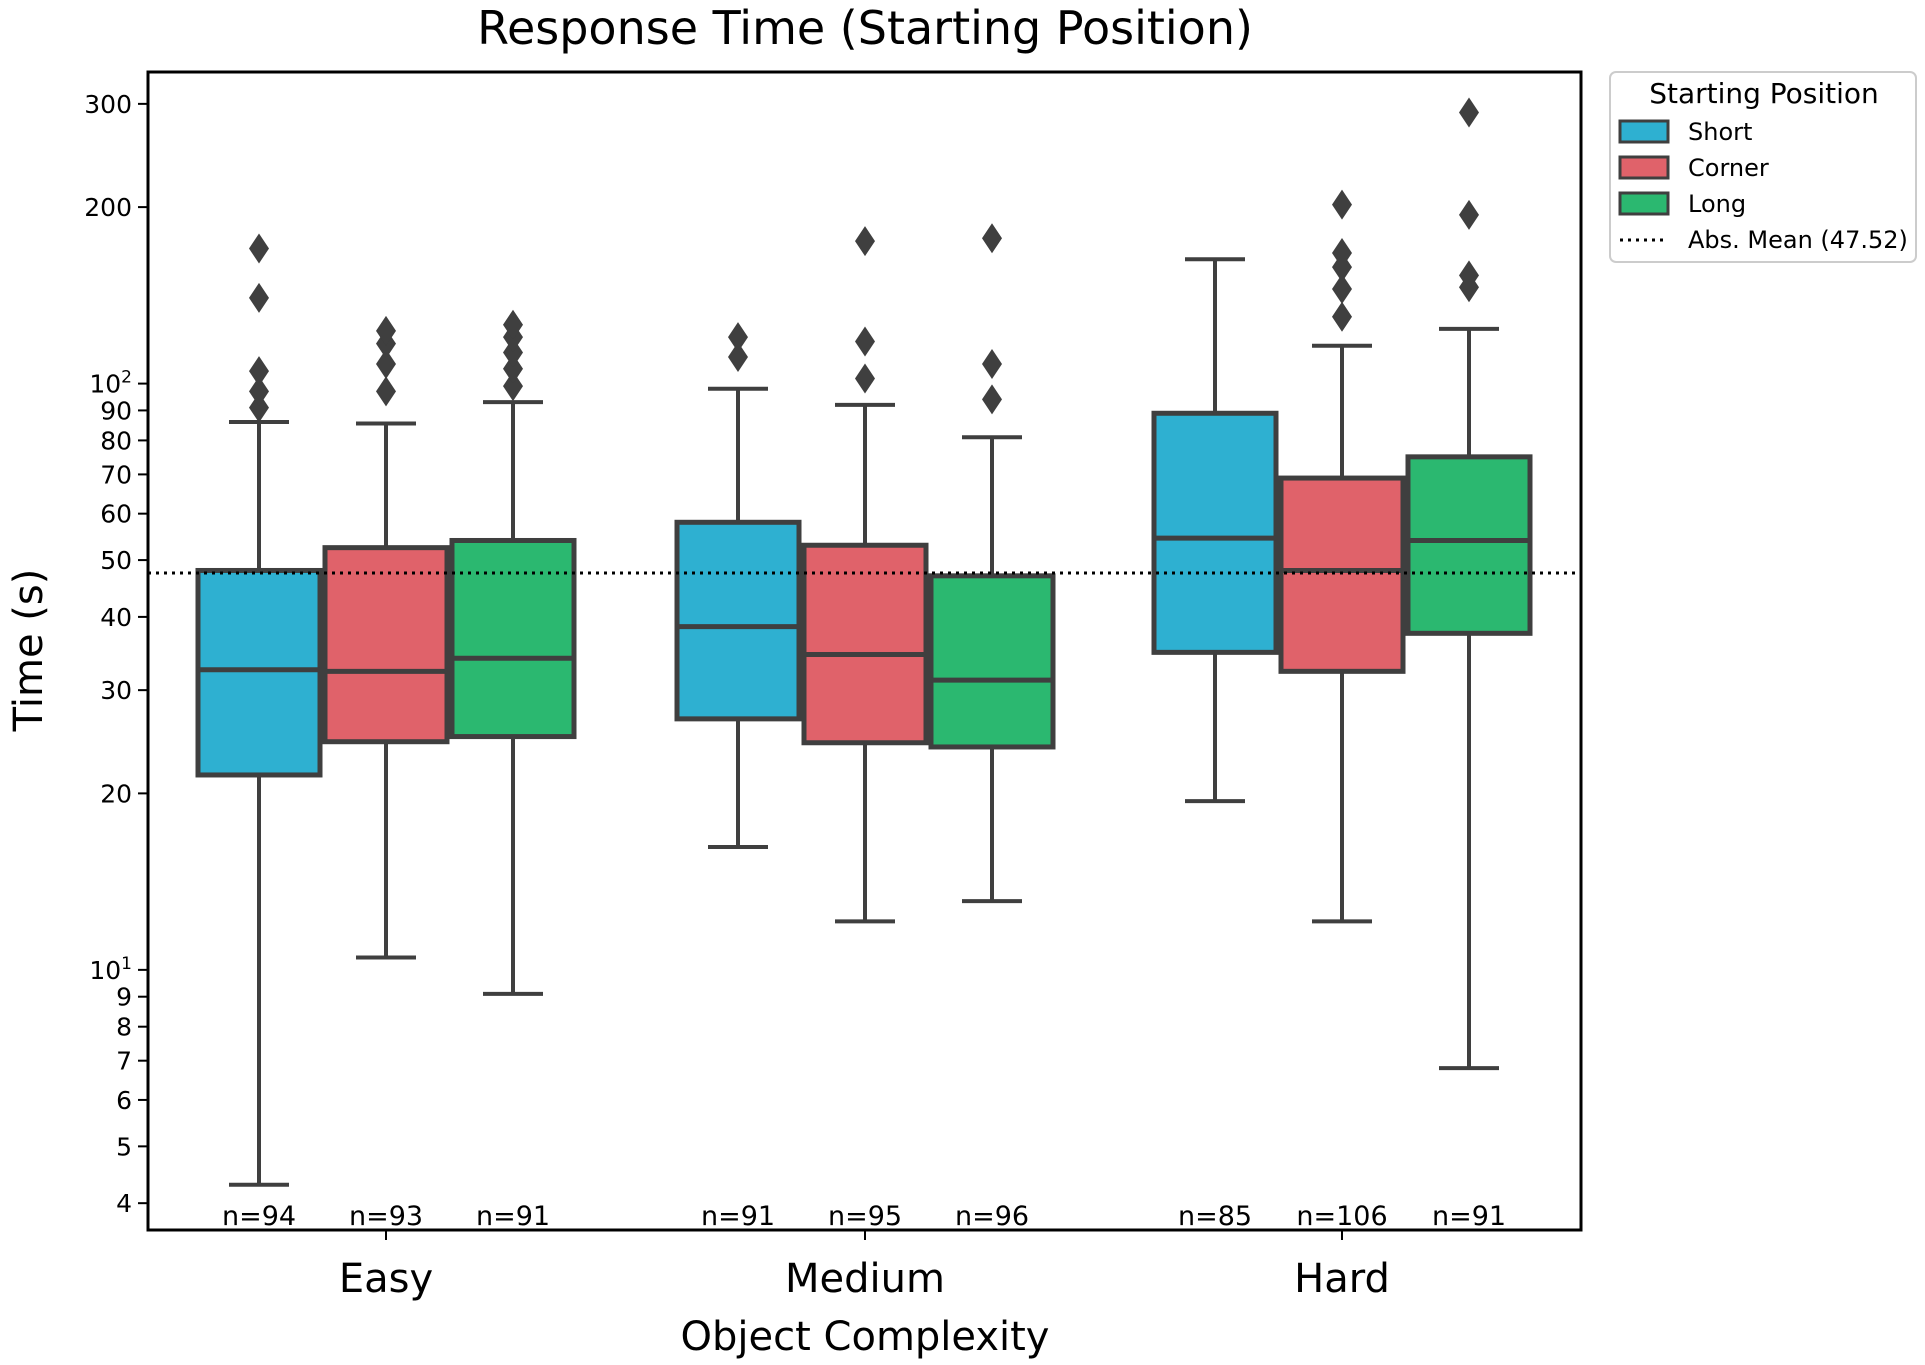 The width and height of the screenshot is (1925, 1365). Describe the element at coordinates (1728, 168) in the screenshot. I see `legend-label-corner: Corner` at that location.